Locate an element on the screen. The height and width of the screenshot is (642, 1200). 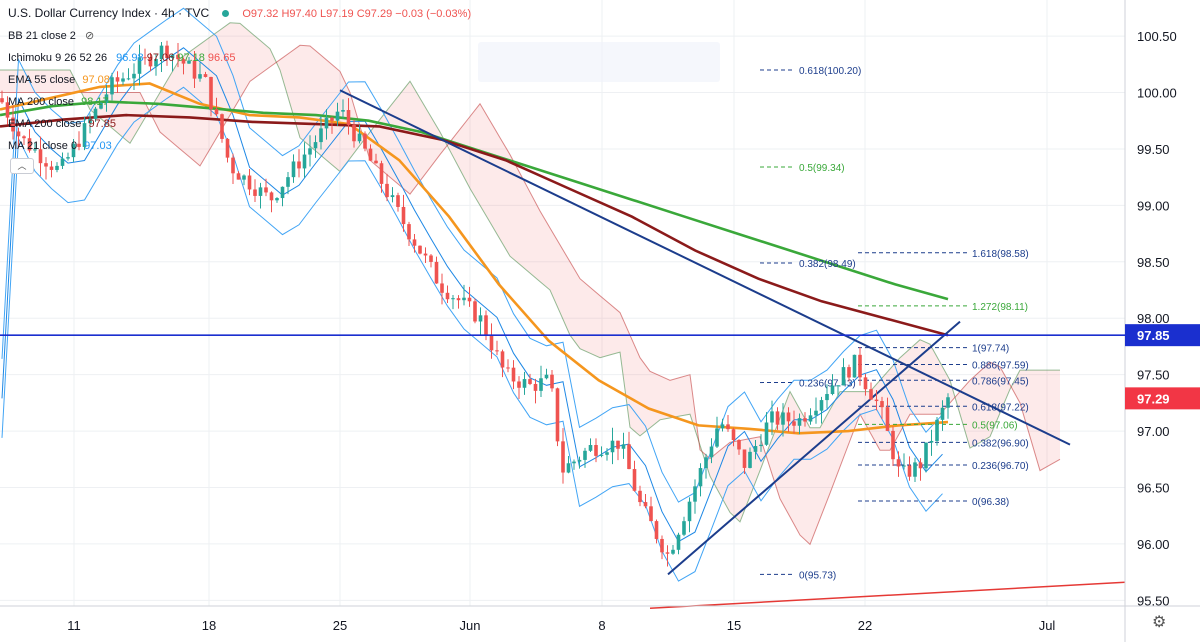
x-tick-label: 22 is located at coordinates (865, 625).